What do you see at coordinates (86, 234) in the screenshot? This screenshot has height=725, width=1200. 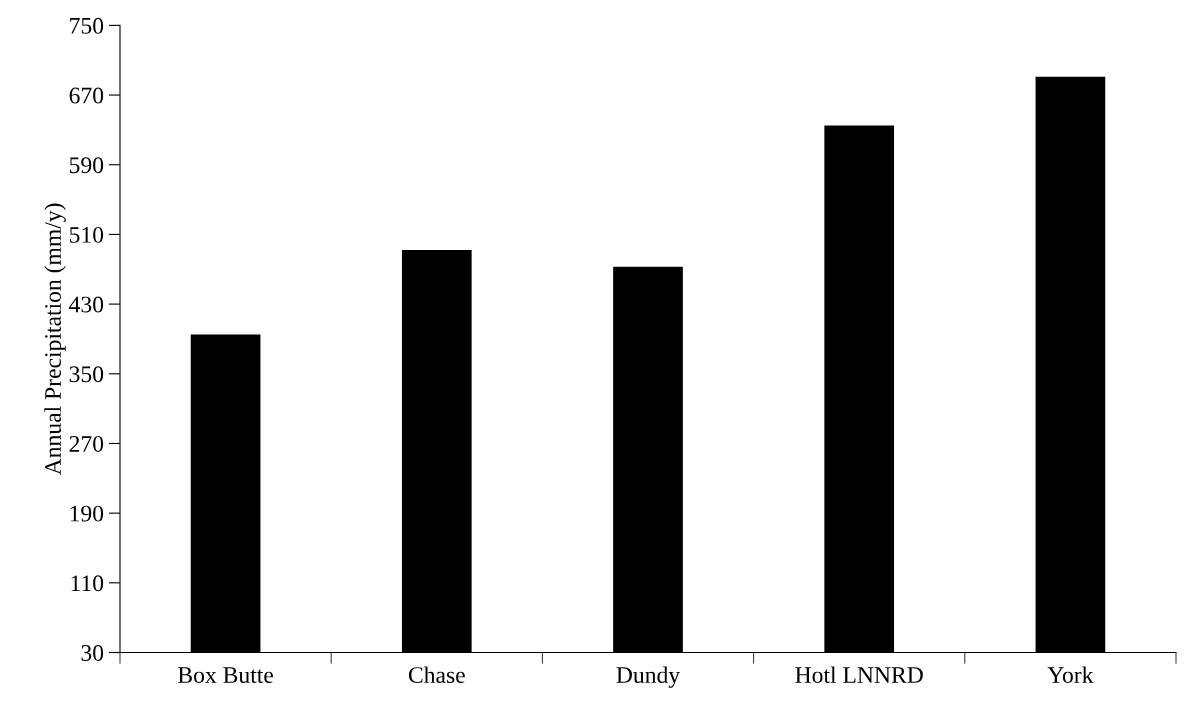 I see `y-tick-label: 510` at bounding box center [86, 234].